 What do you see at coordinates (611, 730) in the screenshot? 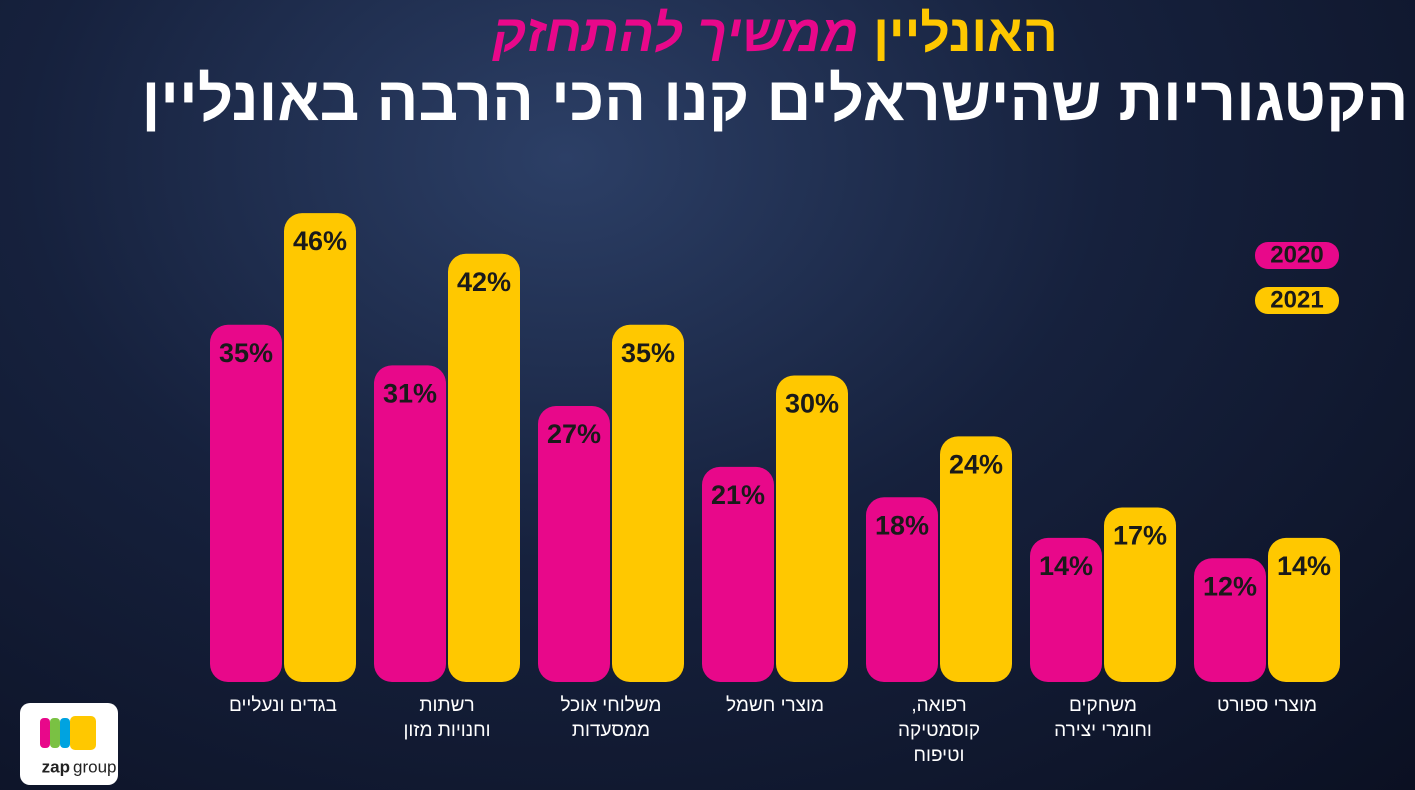
I see `category-label: ממסעדות` at bounding box center [611, 730].